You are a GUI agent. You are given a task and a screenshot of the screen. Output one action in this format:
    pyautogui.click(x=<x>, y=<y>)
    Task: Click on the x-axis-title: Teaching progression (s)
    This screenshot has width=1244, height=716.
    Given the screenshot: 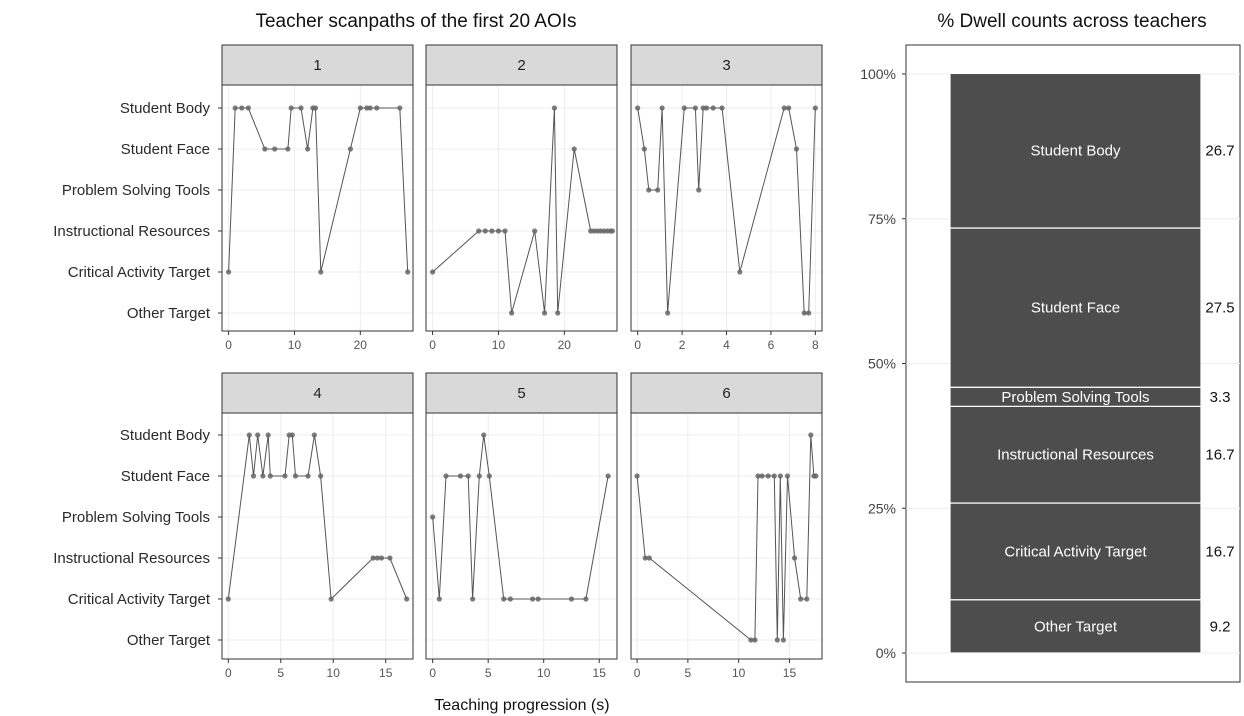 What is the action you would take?
    pyautogui.click(x=521, y=705)
    